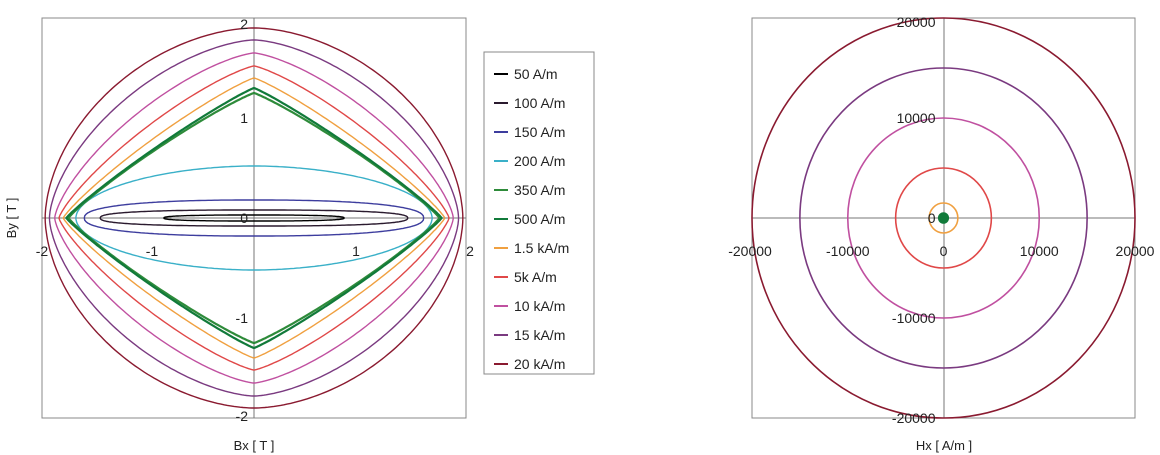 This screenshot has height=455, width=1160. Describe the element at coordinates (914, 318) in the screenshot. I see `y-tick-label: -10000` at that location.